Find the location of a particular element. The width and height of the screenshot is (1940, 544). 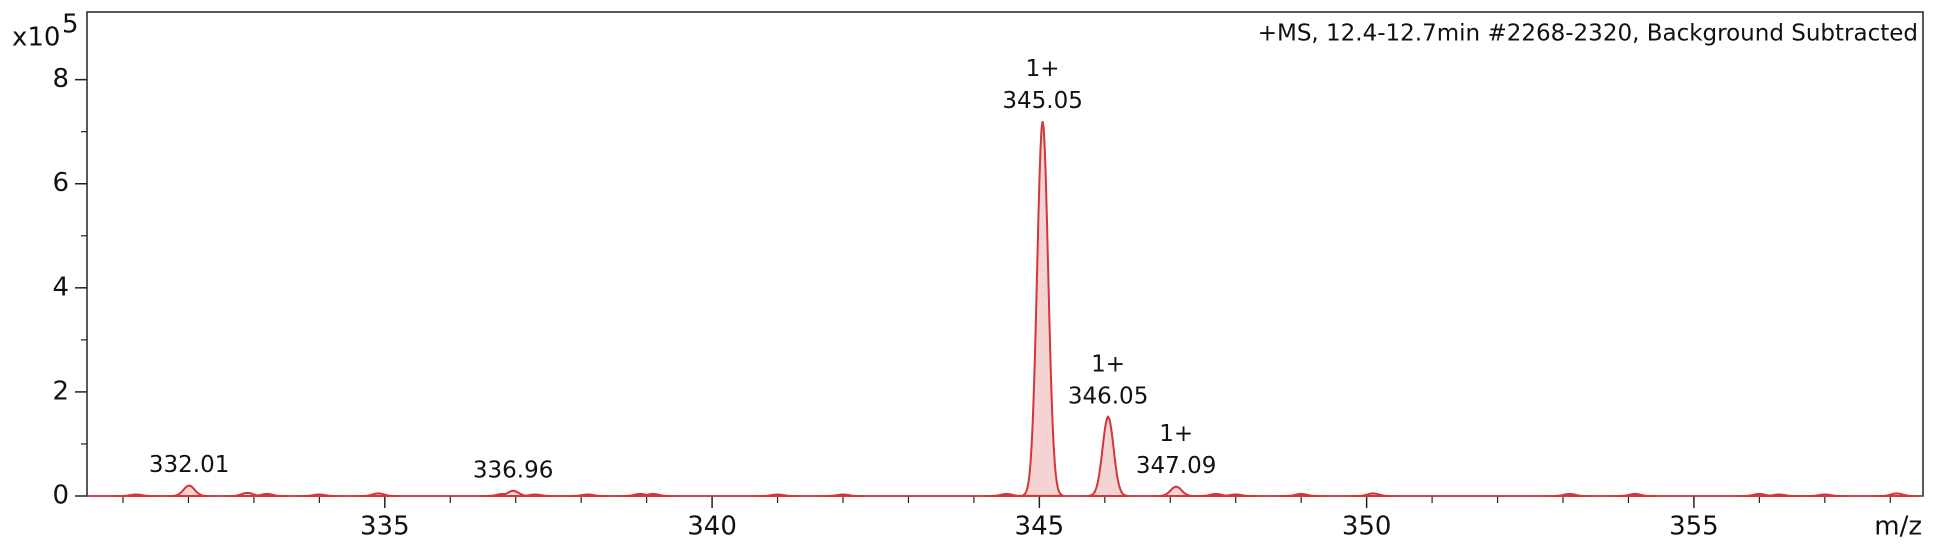

y-tick-label: 8 is located at coordinates (60, 79).